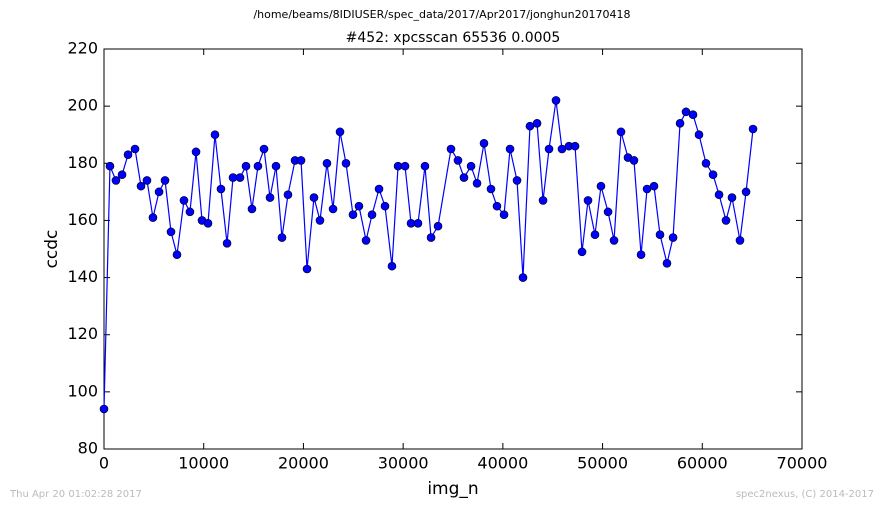 The image size is (884, 509). I want to click on x-tick-label: 20000, so click(303, 463).